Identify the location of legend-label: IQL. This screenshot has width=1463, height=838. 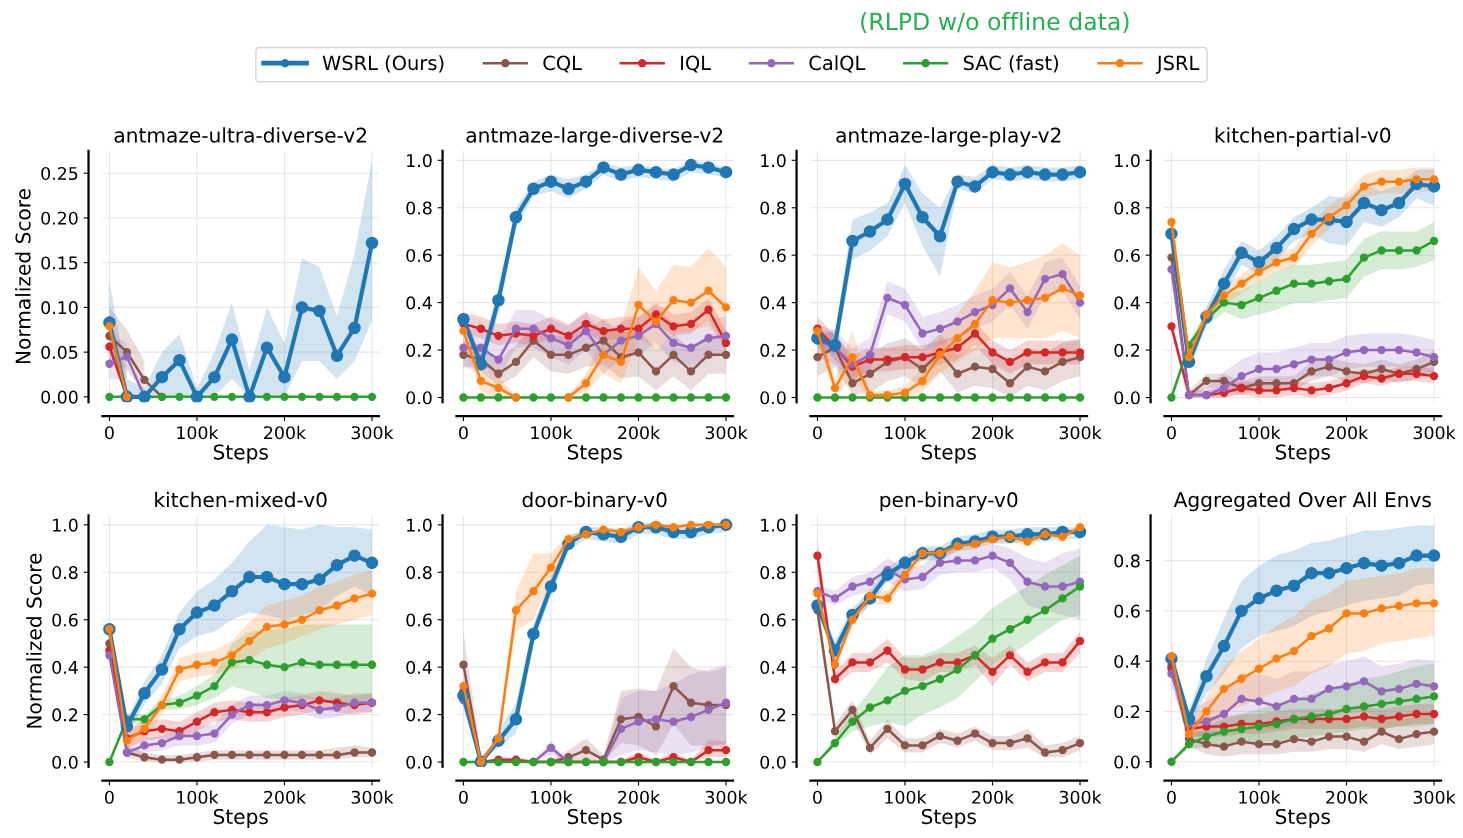
(696, 64).